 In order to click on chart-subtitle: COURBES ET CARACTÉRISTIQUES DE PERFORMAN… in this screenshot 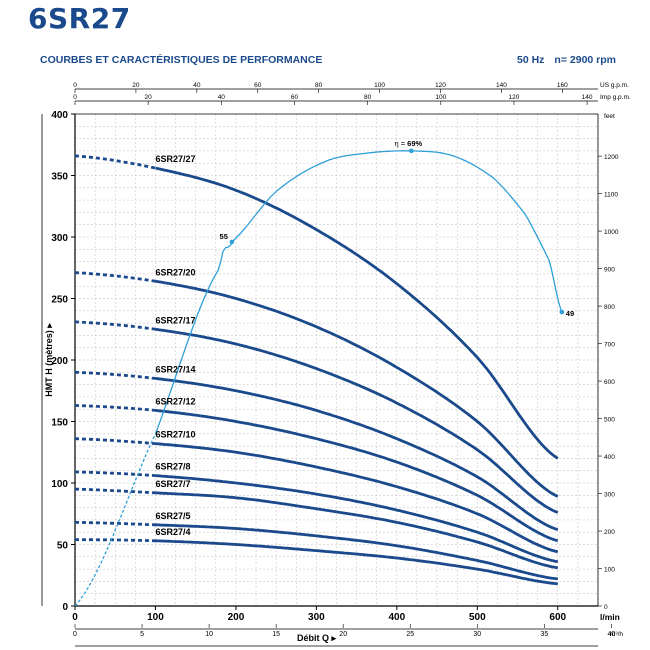, I will do `click(181, 60)`.